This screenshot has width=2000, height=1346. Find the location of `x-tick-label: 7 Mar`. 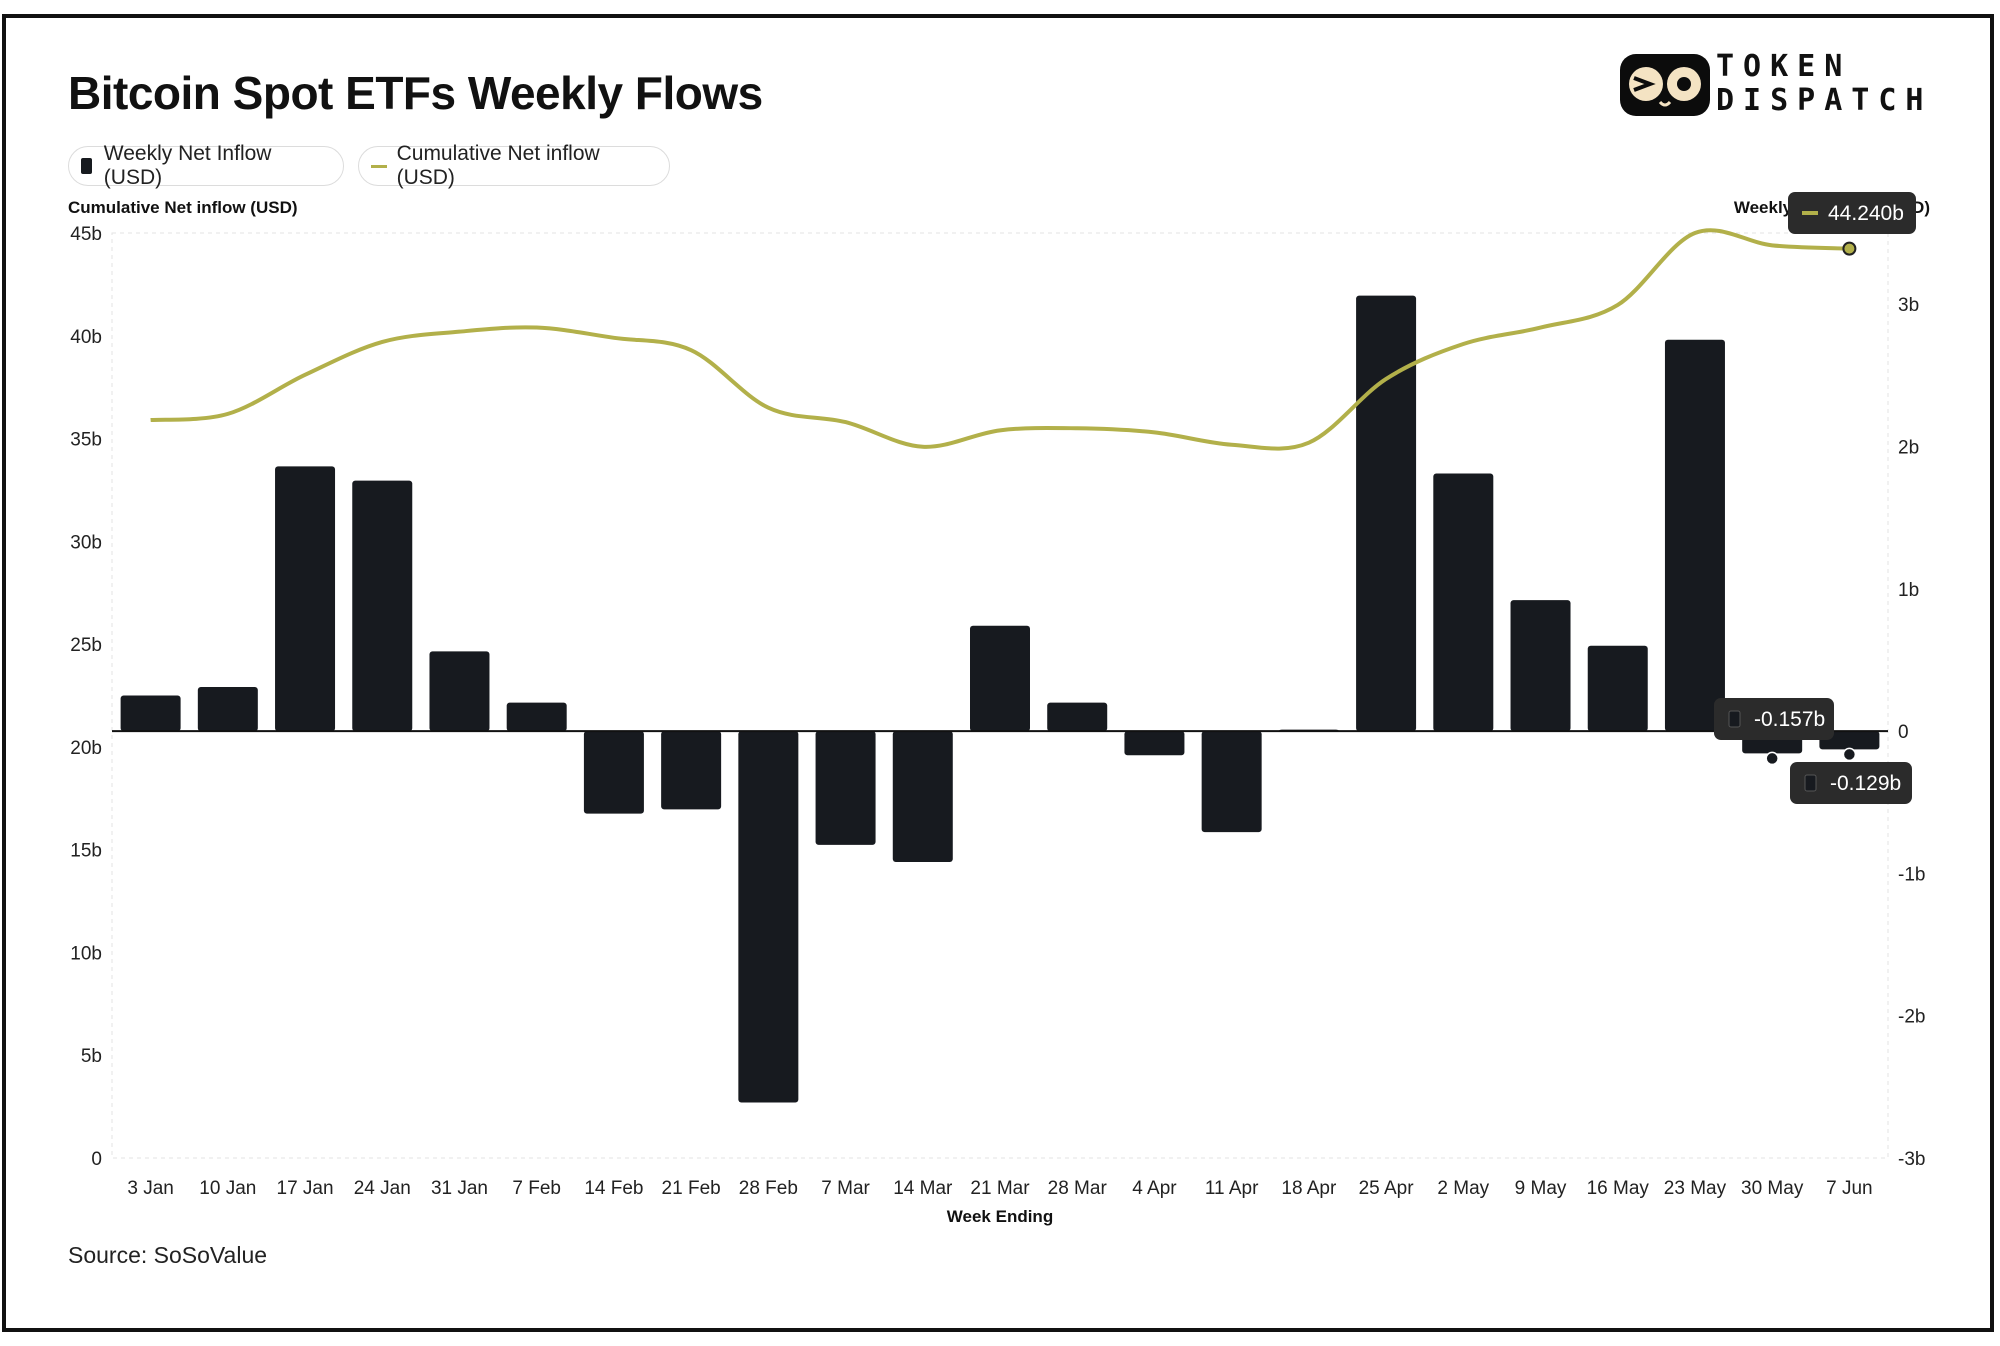

x-tick-label: 7 Mar is located at coordinates (845, 1188).